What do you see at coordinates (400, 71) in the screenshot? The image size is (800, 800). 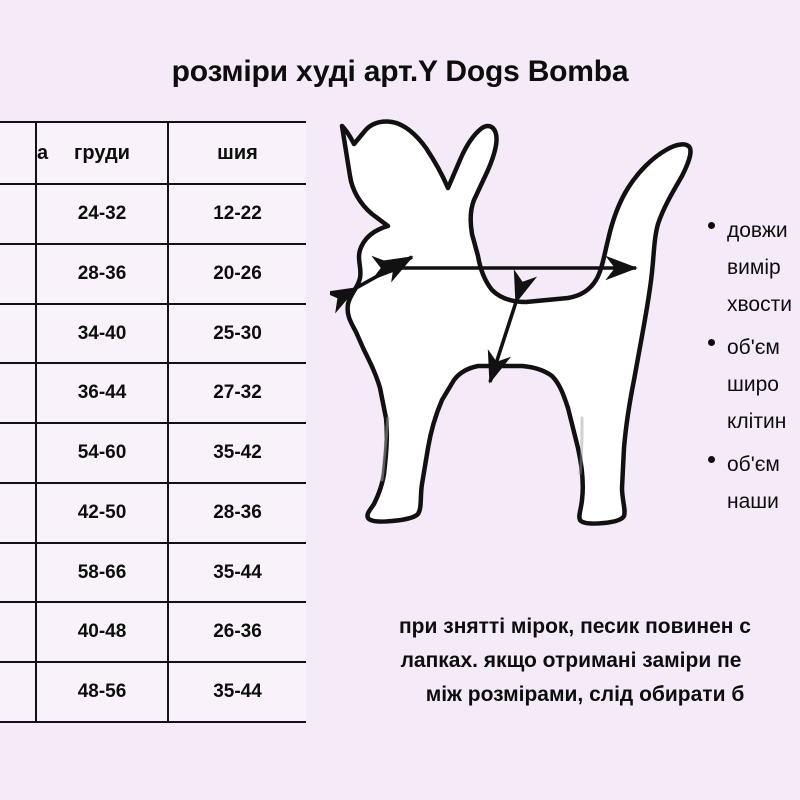 I see `page-title: розміри худі арт.Y Dogs Bomba` at bounding box center [400, 71].